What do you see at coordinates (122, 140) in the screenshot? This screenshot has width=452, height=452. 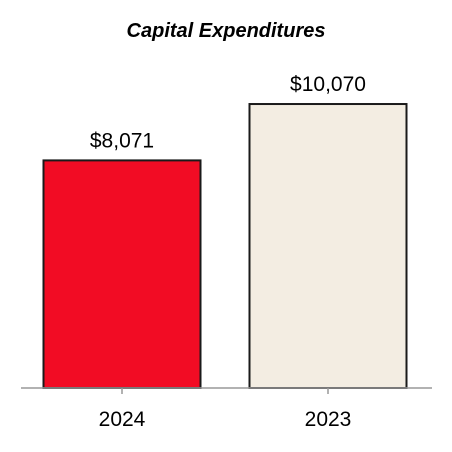 I see `data-label-2024: $8,071` at bounding box center [122, 140].